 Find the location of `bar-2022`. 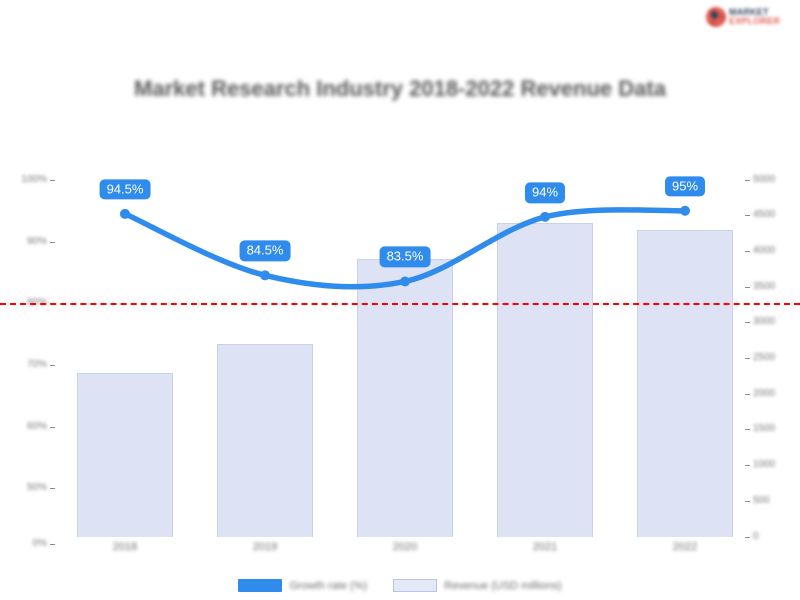

bar-2022 is located at coordinates (685, 383).